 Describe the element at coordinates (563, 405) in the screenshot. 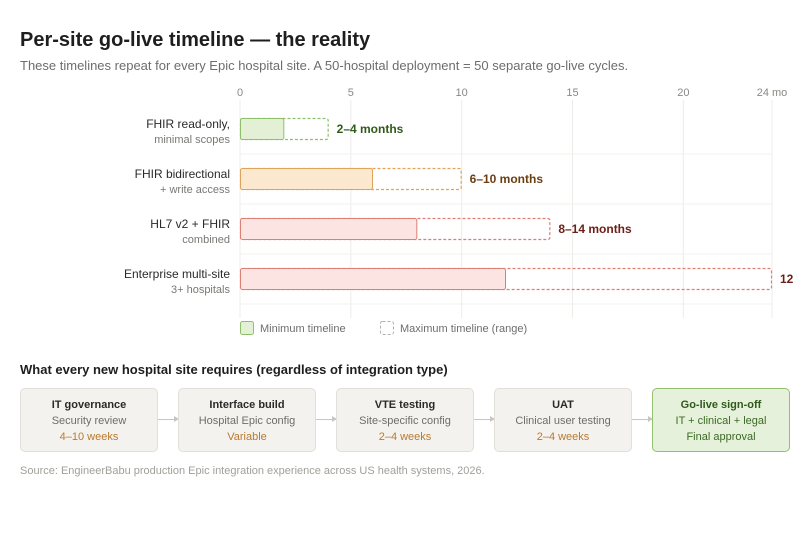

I see `step-title: UAT` at that location.